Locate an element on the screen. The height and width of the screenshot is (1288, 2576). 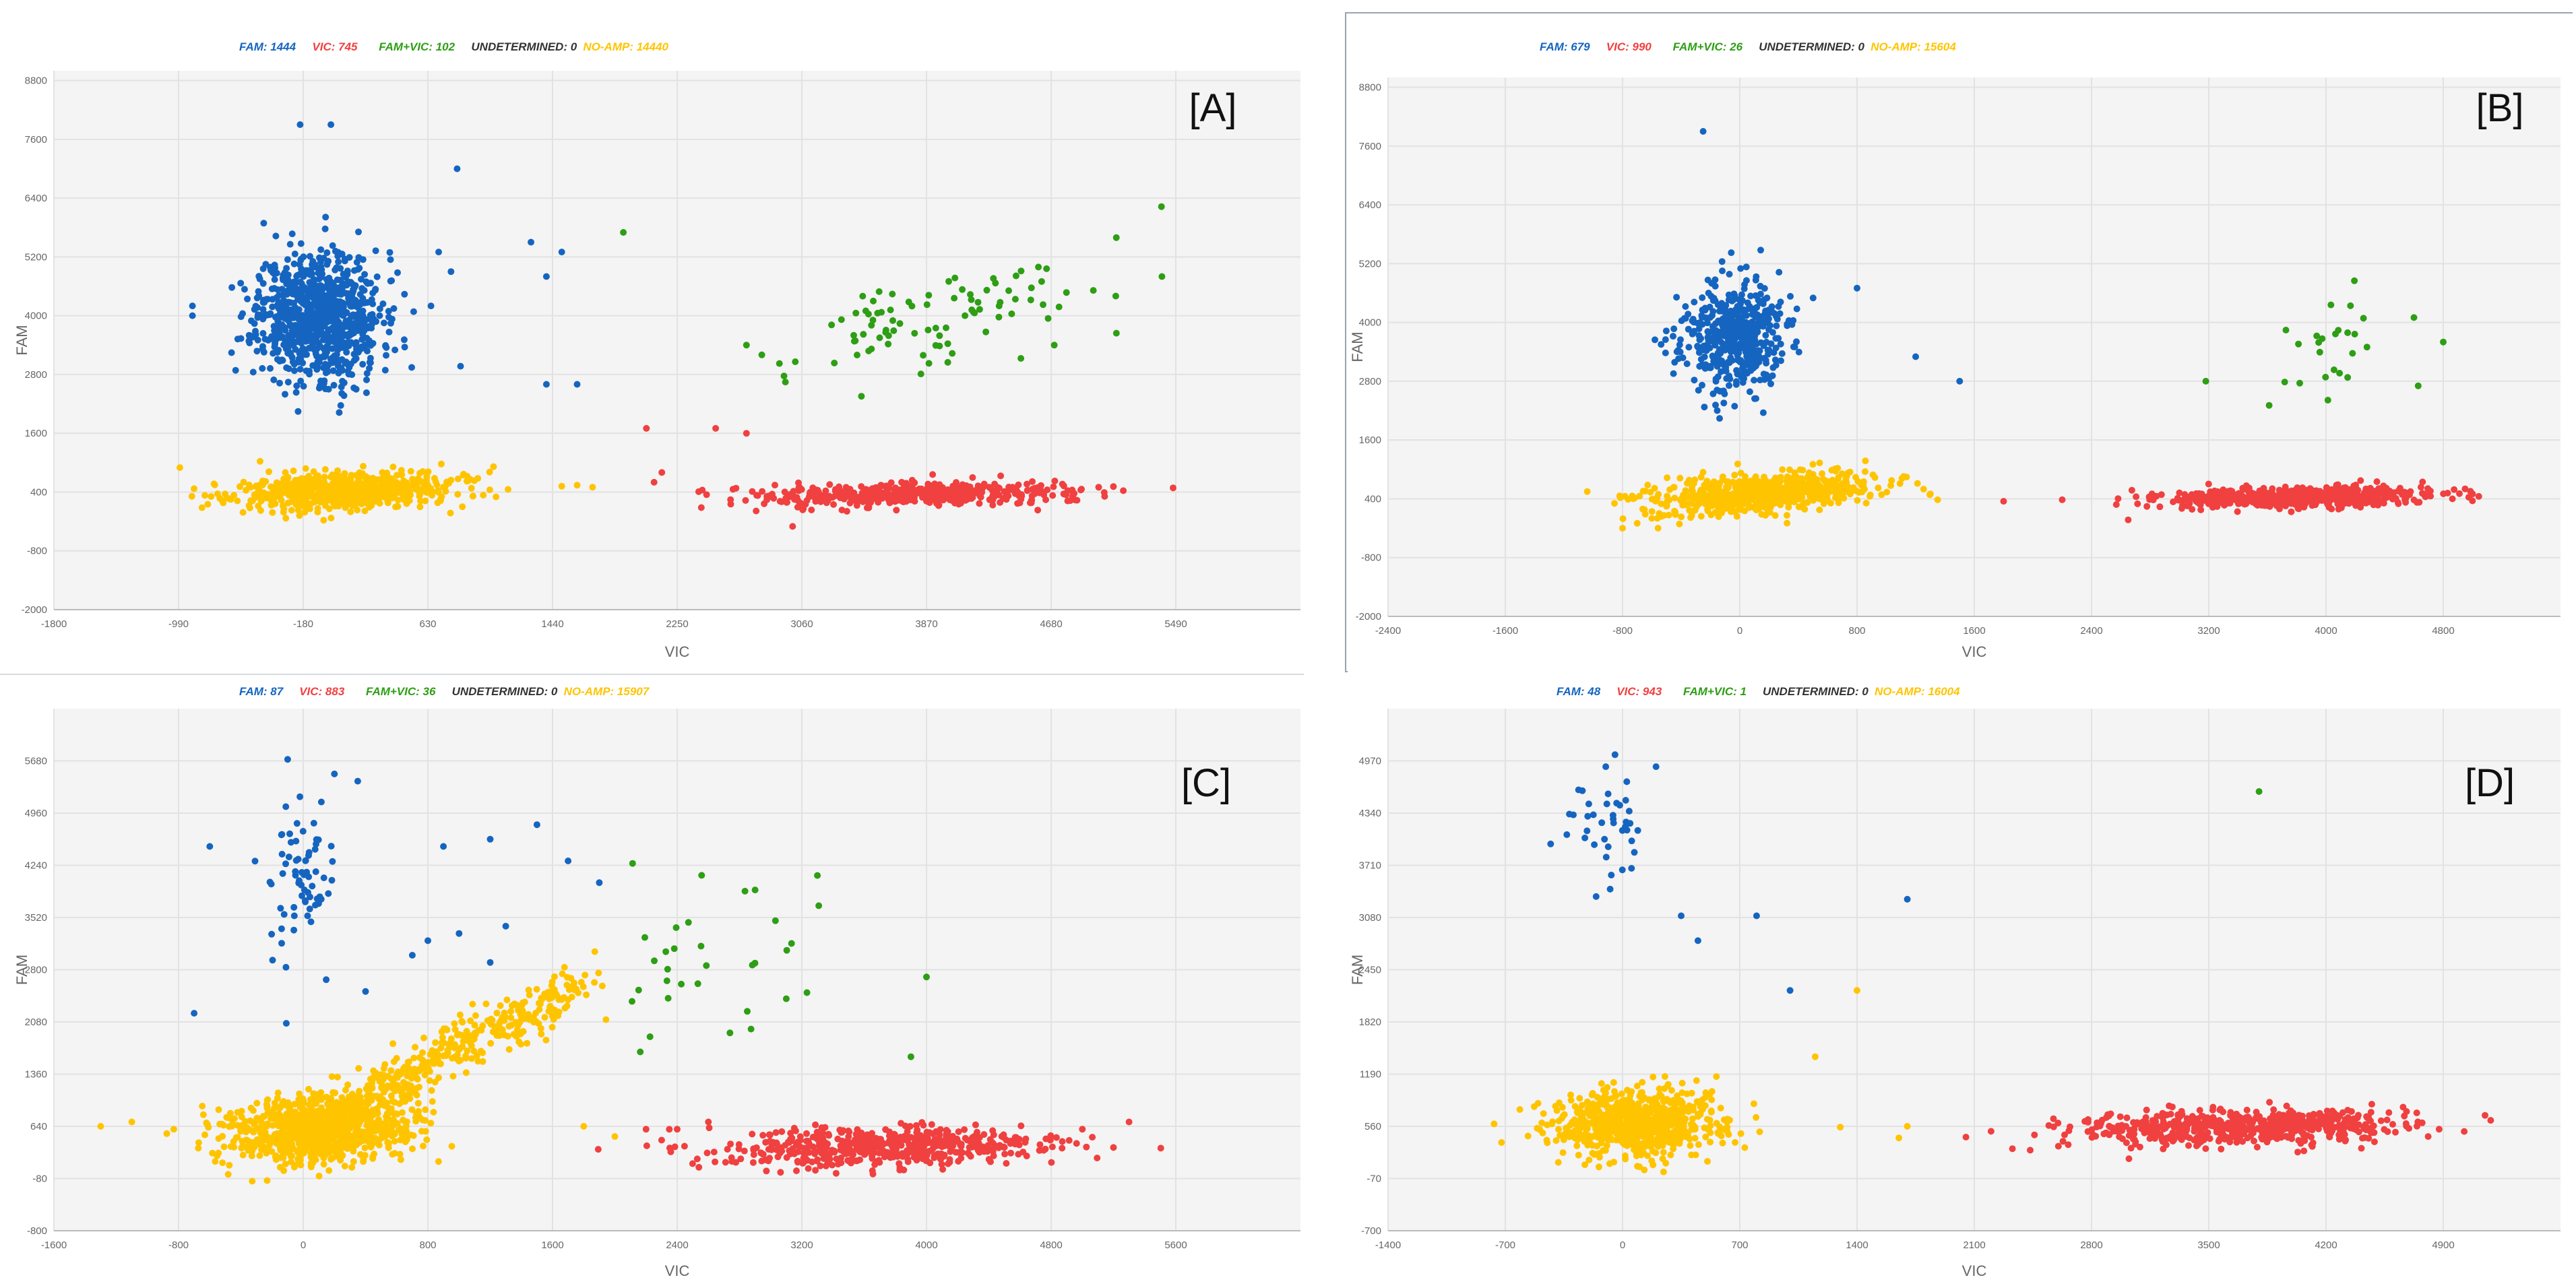
panel-label: [B] is located at coordinates (2500, 108).